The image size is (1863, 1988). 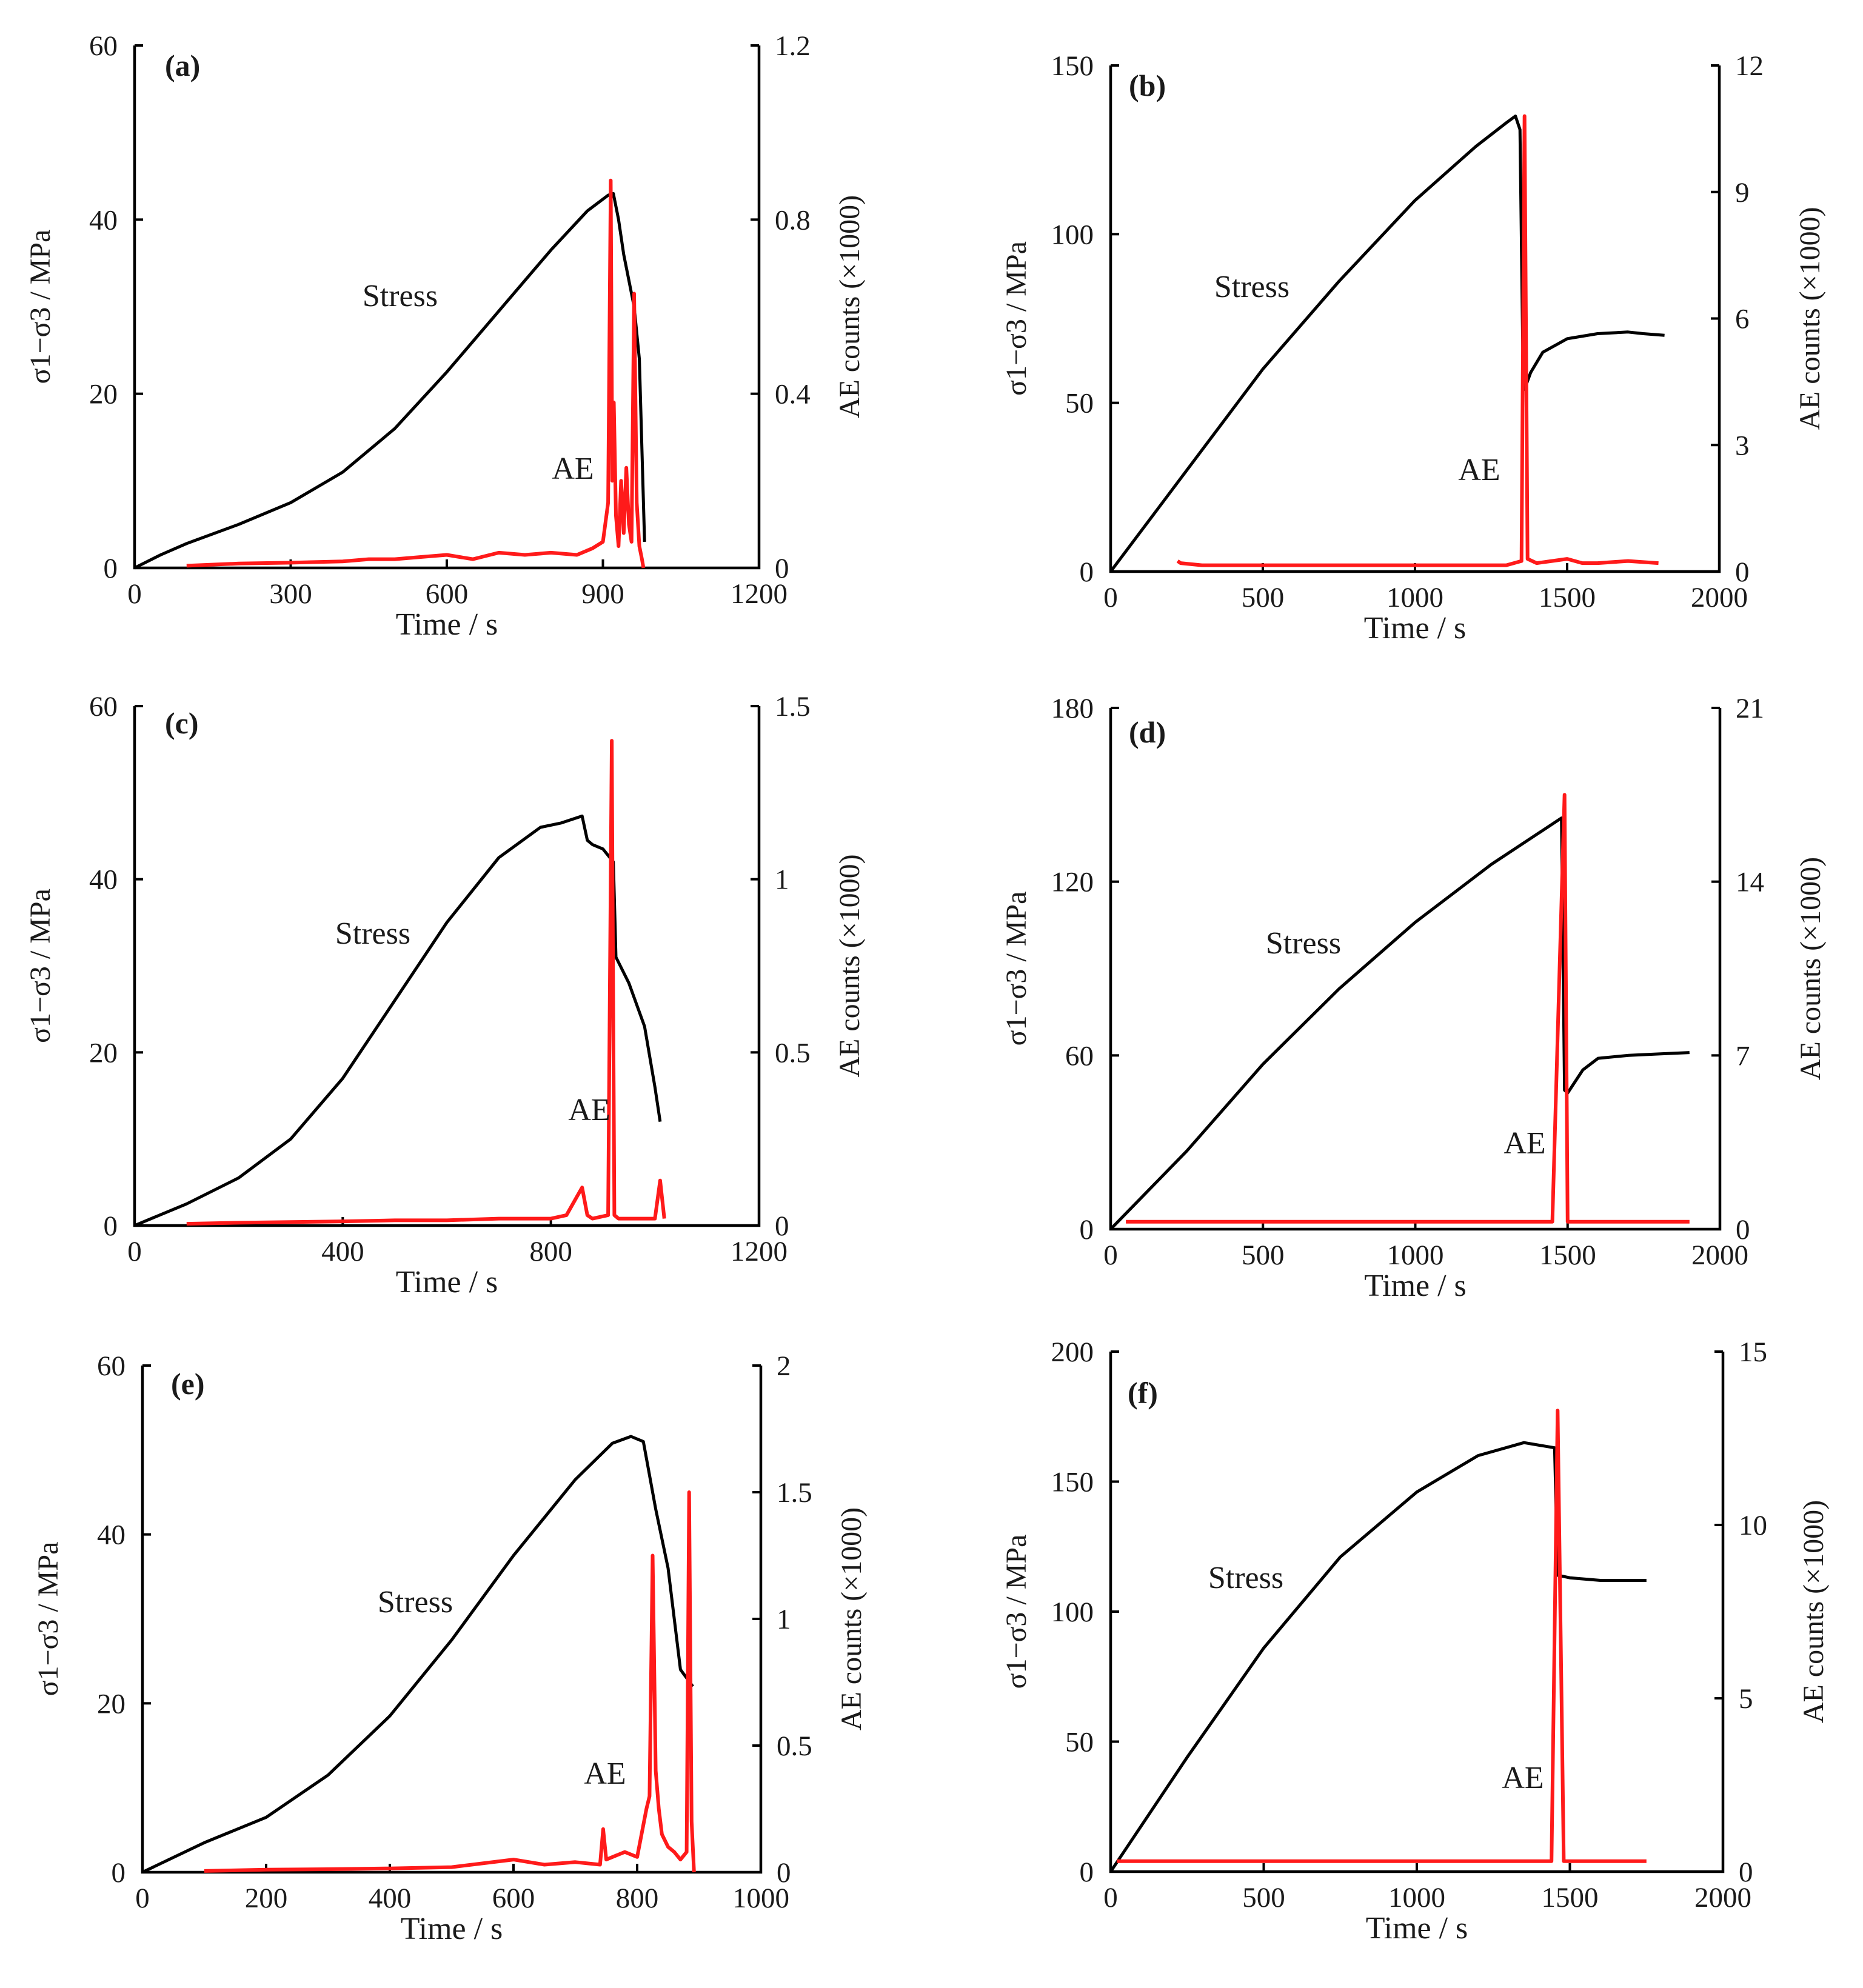 I want to click on x-tick-label: 400, so click(x=390, y=1898).